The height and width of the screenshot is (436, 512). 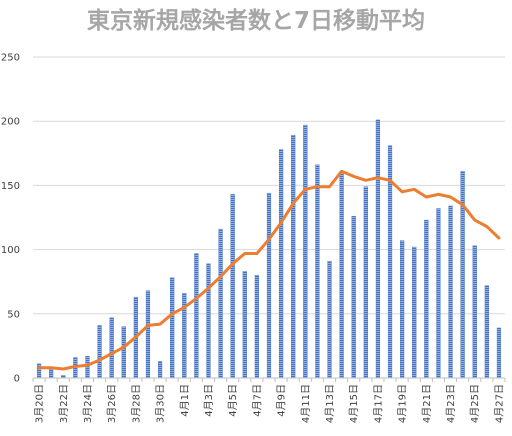 I want to click on bar-4月22日, so click(x=438, y=293).